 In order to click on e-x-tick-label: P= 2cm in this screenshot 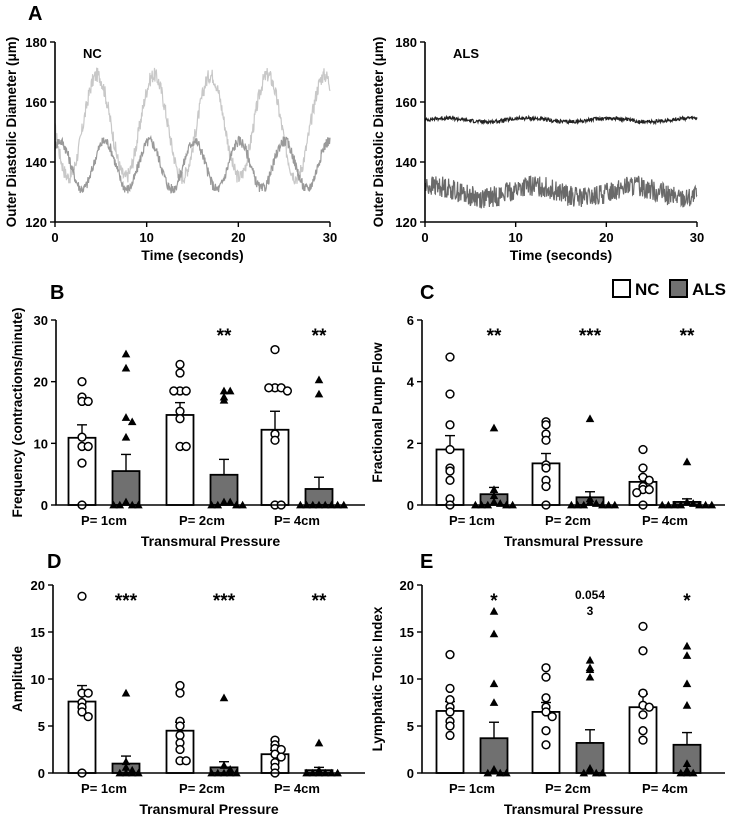, I will do `click(568, 788)`.